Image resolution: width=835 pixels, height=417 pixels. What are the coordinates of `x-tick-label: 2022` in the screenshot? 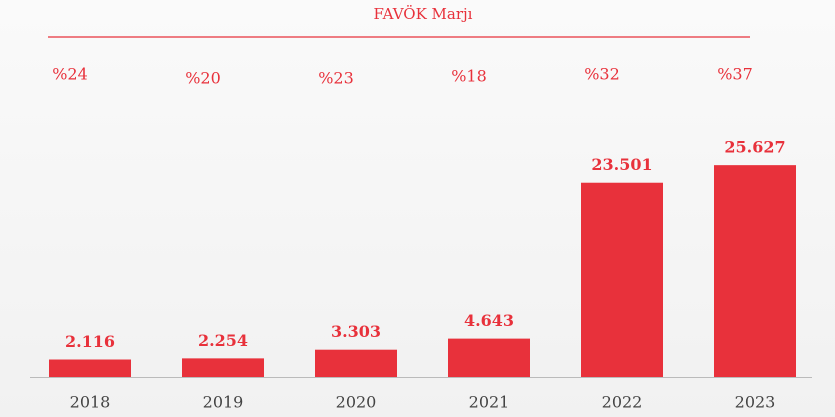 It's located at (622, 402).